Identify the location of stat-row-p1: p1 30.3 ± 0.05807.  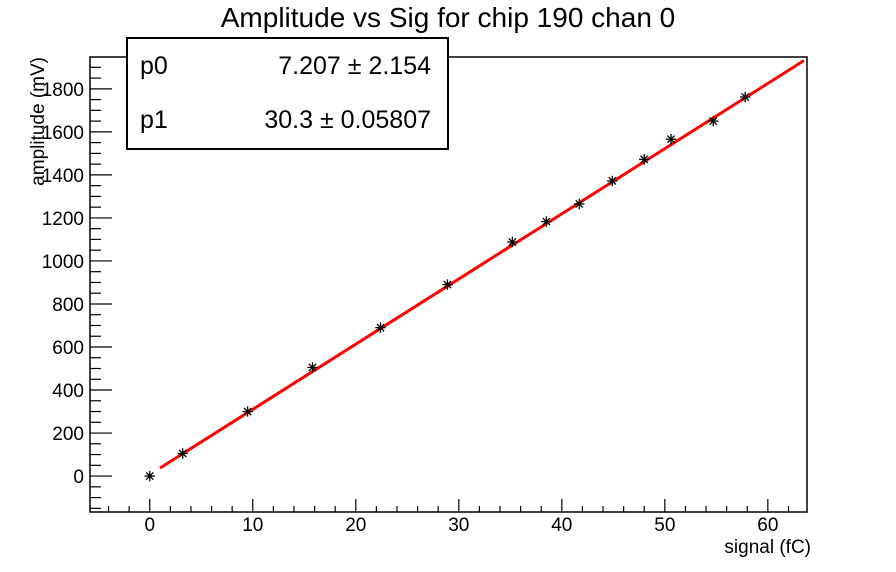
(287, 121).